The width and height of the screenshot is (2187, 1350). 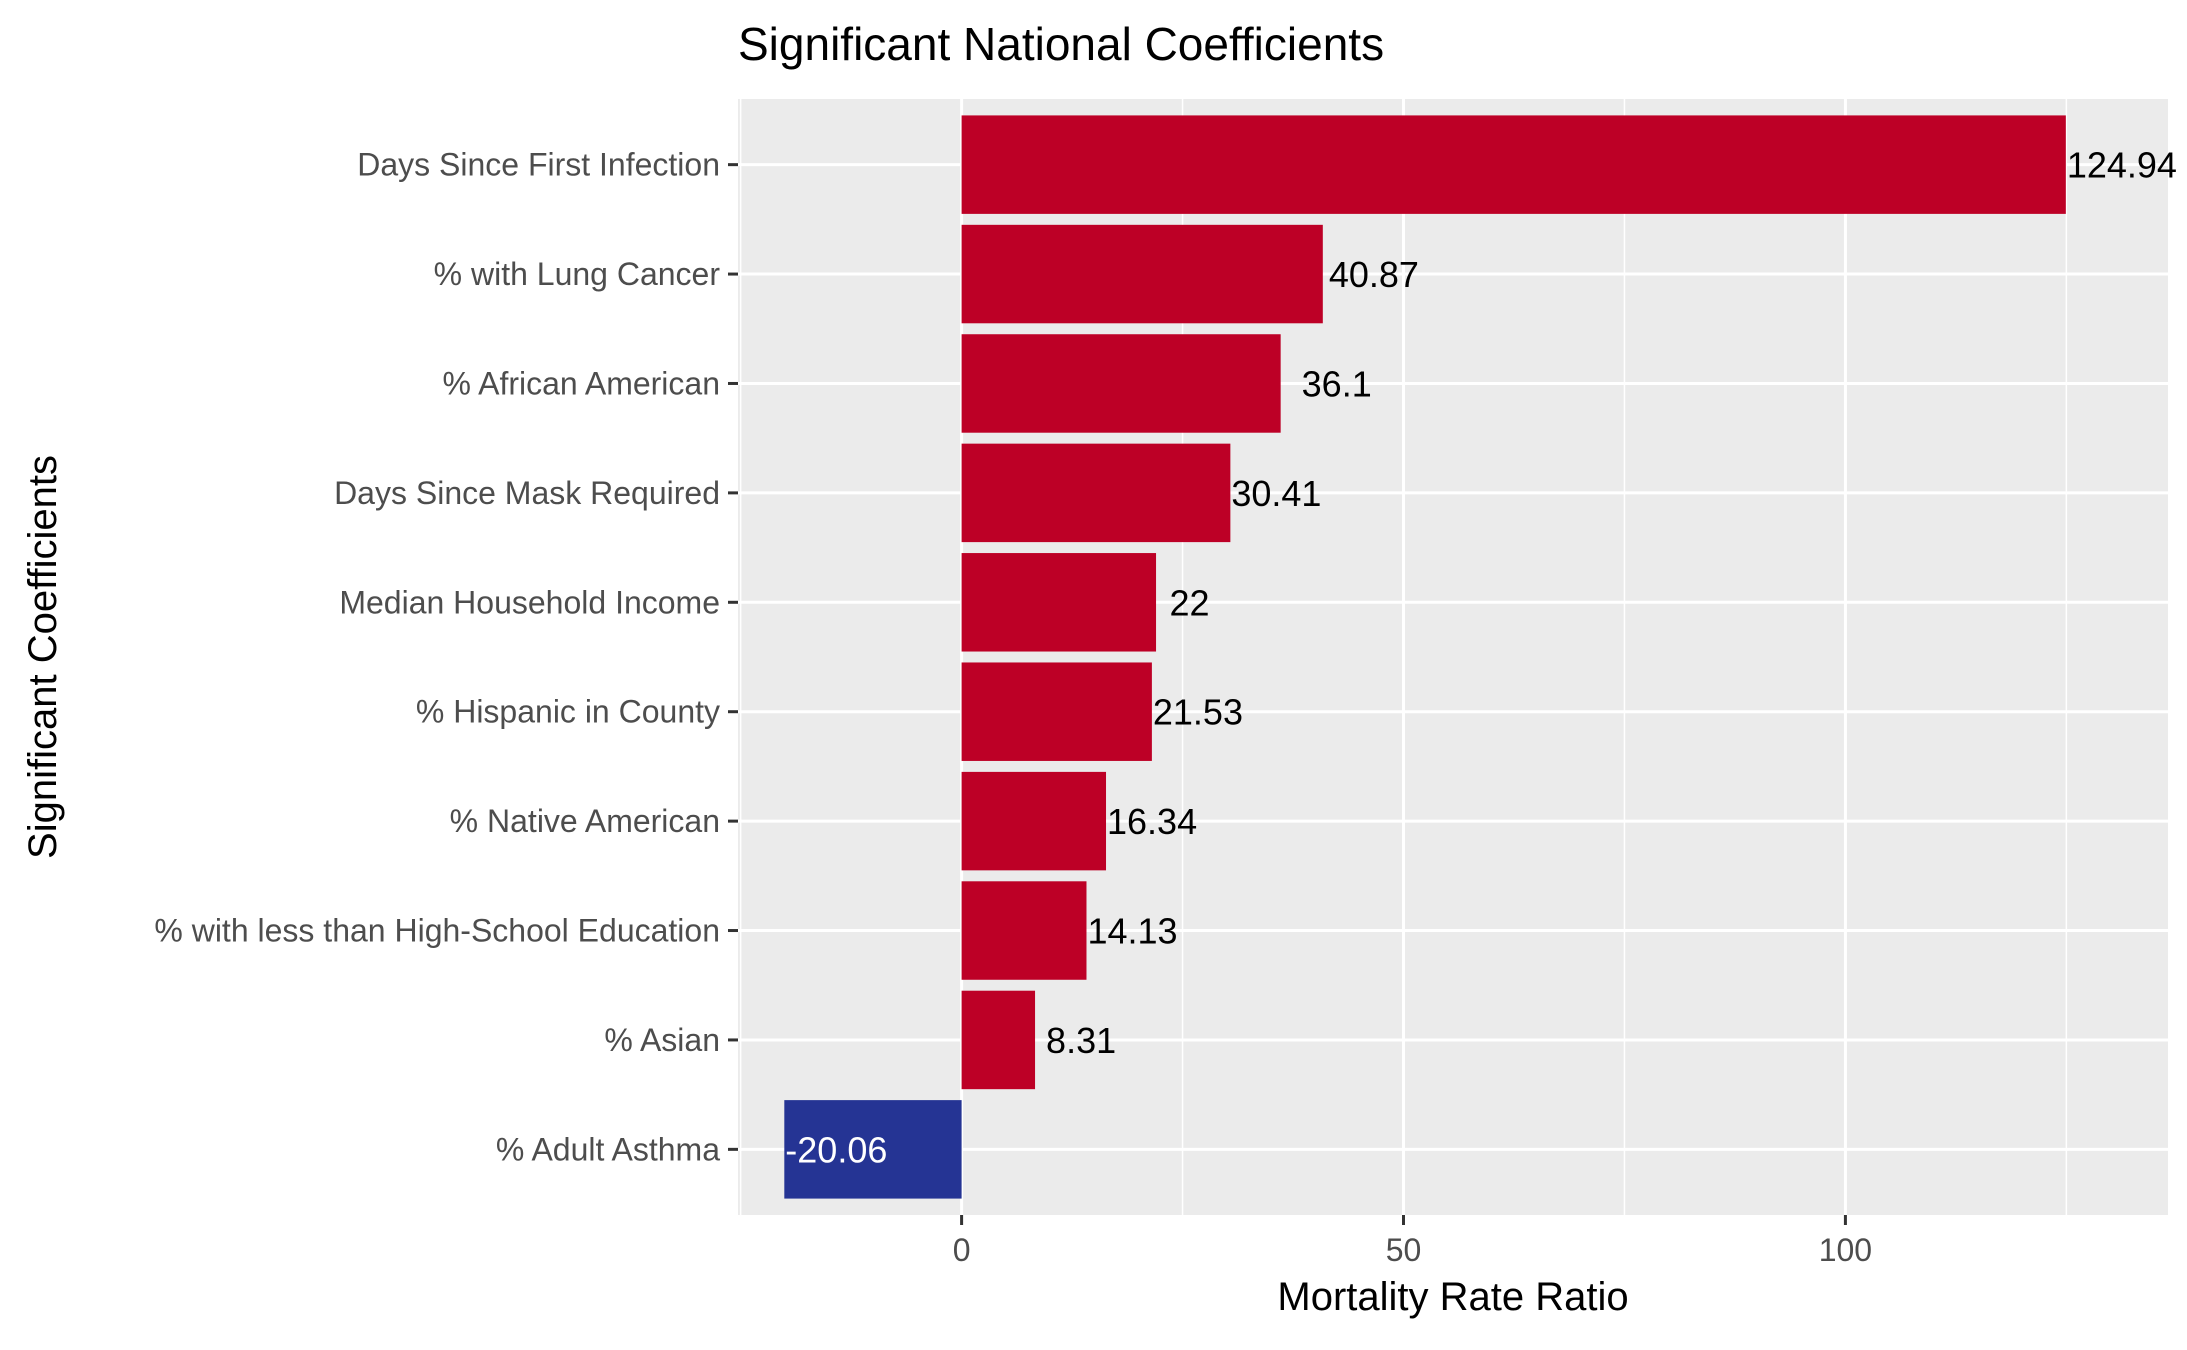 What do you see at coordinates (1374, 274) in the screenshot?
I see `data-label: 40.87` at bounding box center [1374, 274].